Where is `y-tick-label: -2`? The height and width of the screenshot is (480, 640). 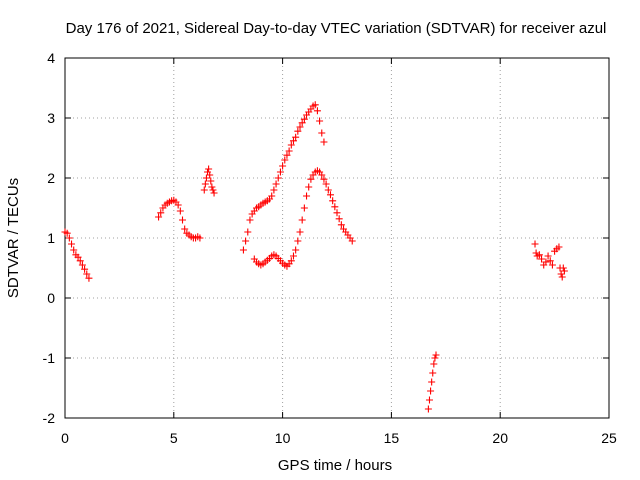
y-tick-label: -2 is located at coordinates (49, 418).